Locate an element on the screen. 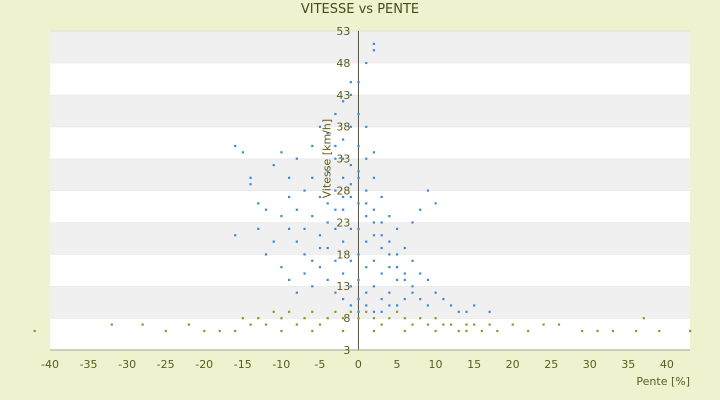 Image resolution: width=720 pixels, height=400 pixels. y-tick-label: 43 is located at coordinates (343, 95).